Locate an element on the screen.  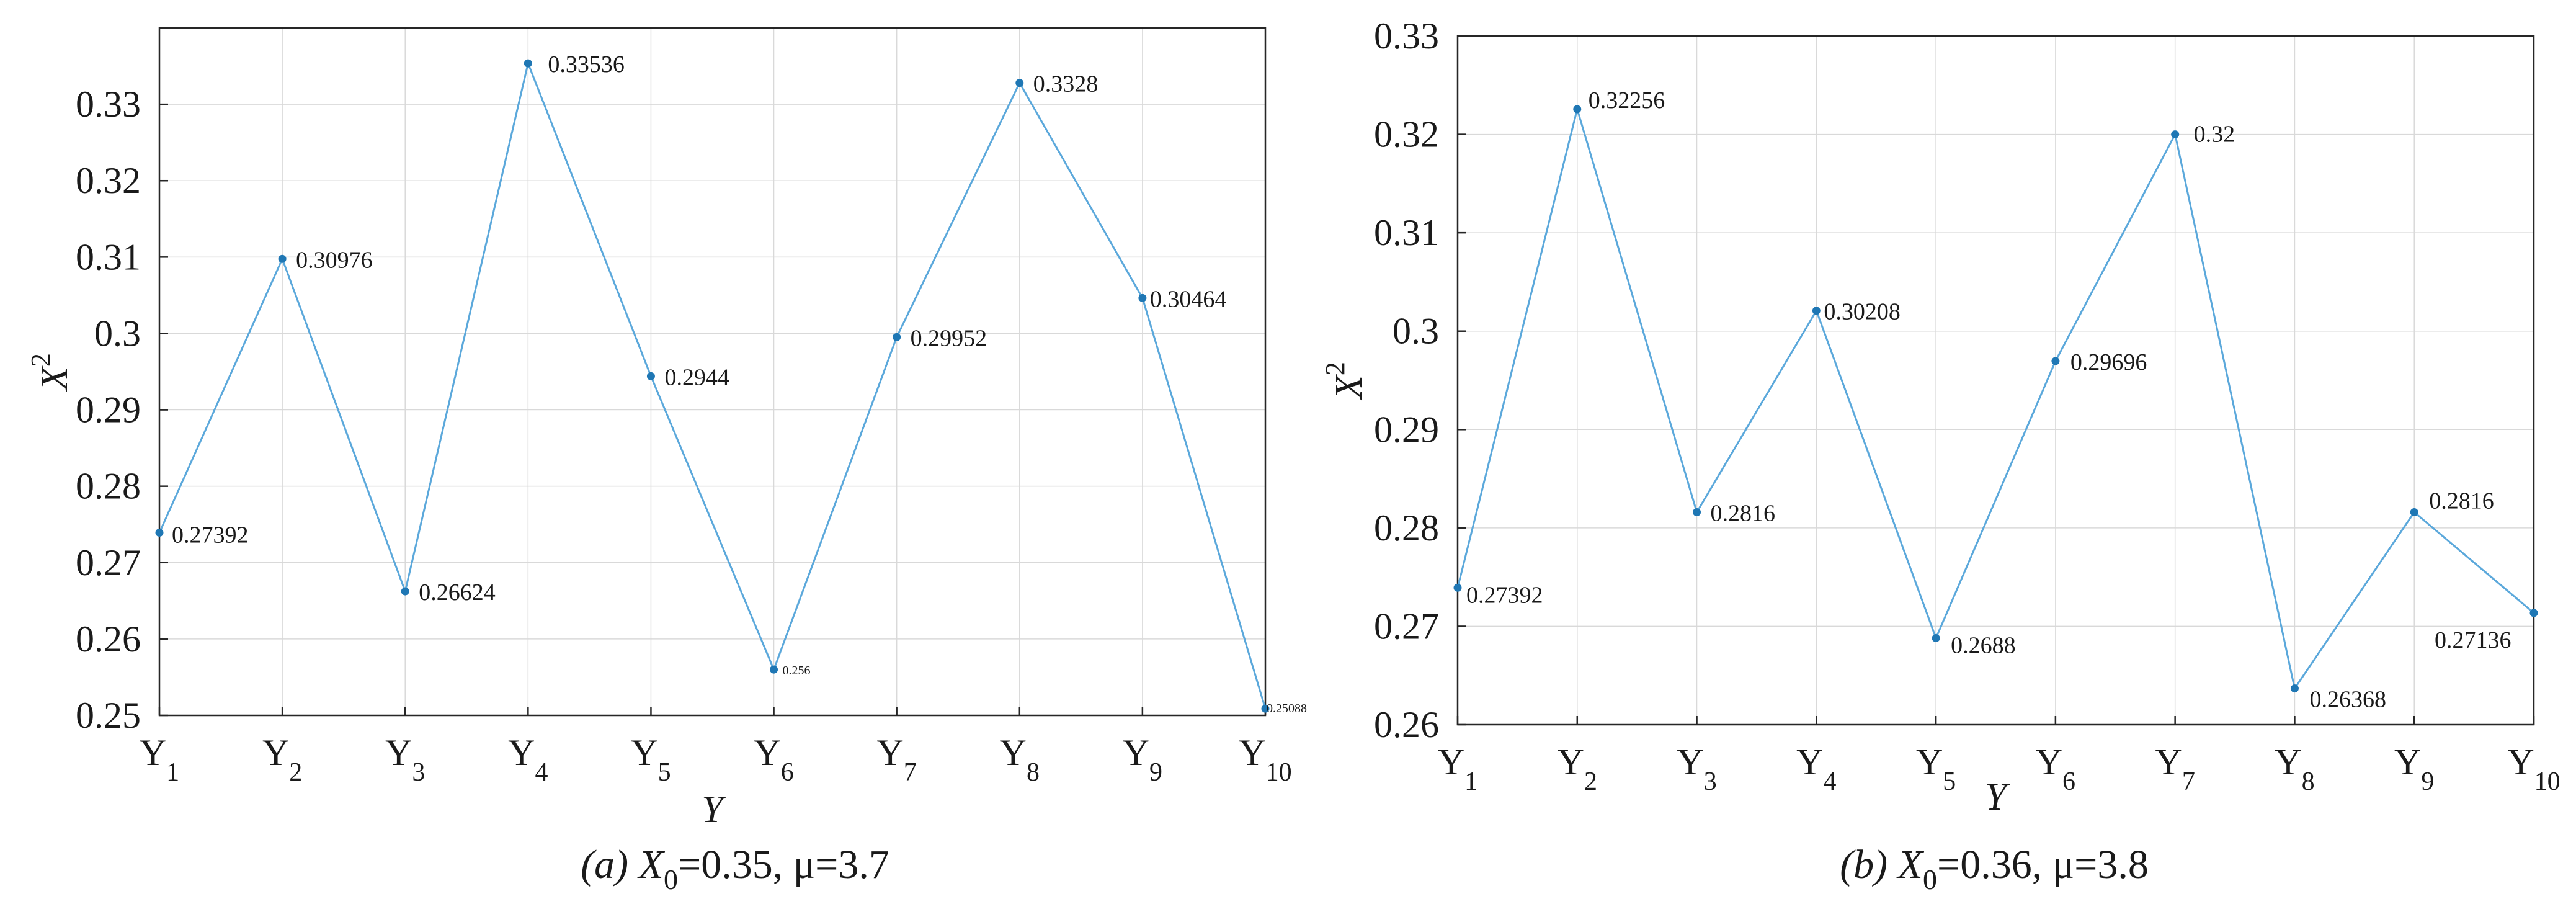
data-label: 0.32256 is located at coordinates (1627, 101).